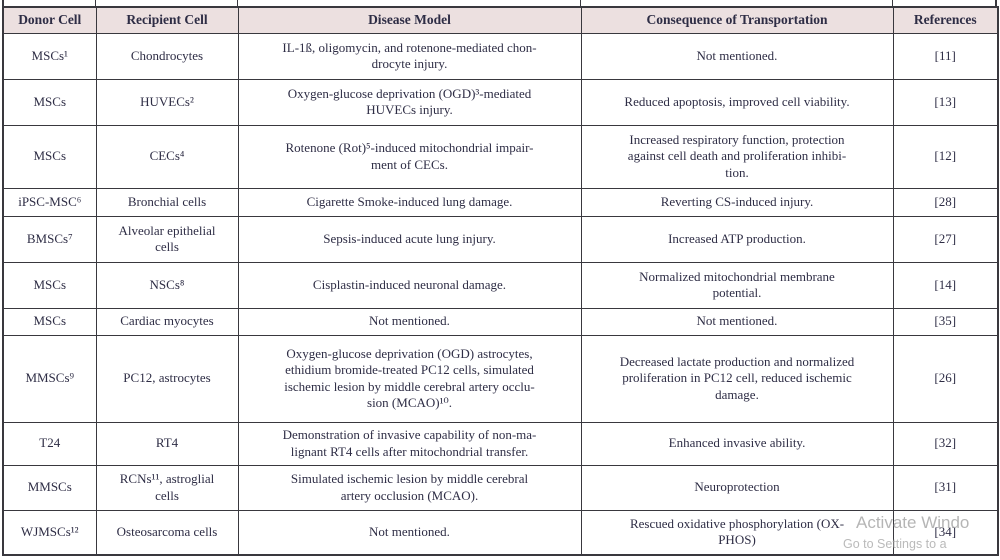 Image resolution: width=1000 pixels, height=560 pixels. I want to click on col-header-disease-model: Disease Model, so click(409, 20).